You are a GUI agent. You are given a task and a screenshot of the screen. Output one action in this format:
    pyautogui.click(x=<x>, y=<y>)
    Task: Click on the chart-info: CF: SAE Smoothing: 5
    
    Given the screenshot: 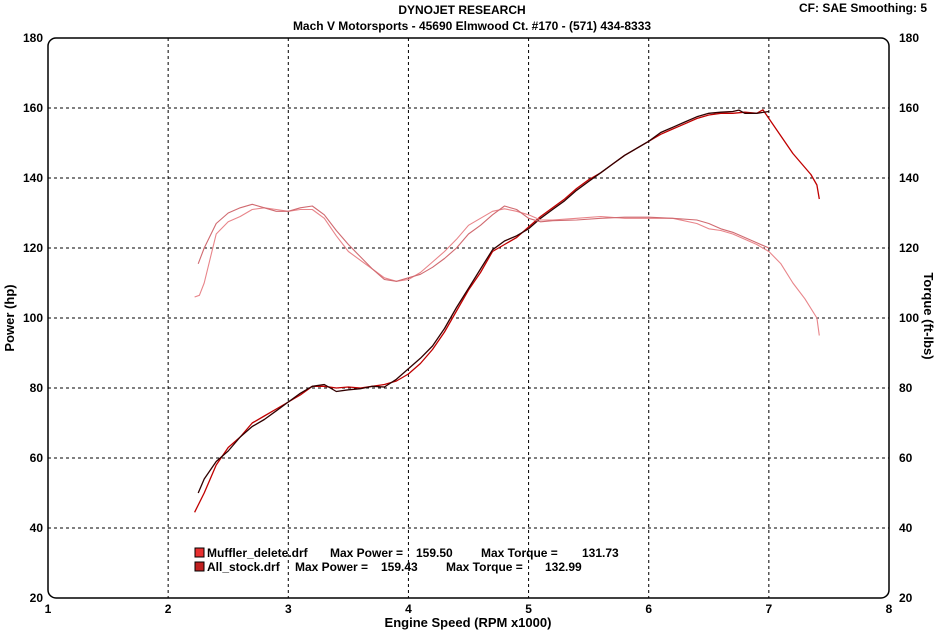 What is the action you would take?
    pyautogui.click(x=863, y=8)
    